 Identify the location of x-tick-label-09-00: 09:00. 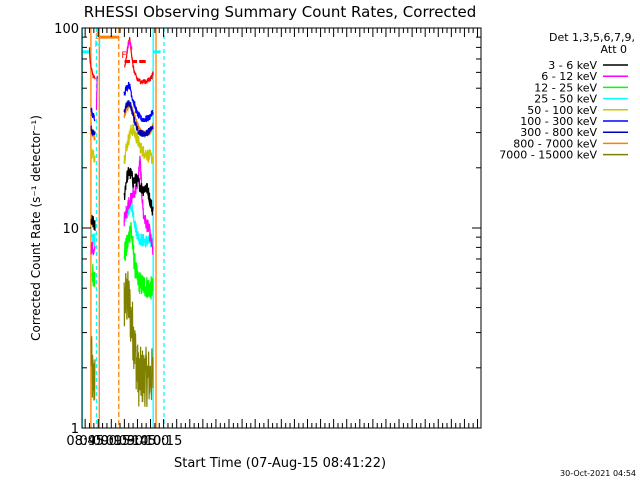
(97, 441).